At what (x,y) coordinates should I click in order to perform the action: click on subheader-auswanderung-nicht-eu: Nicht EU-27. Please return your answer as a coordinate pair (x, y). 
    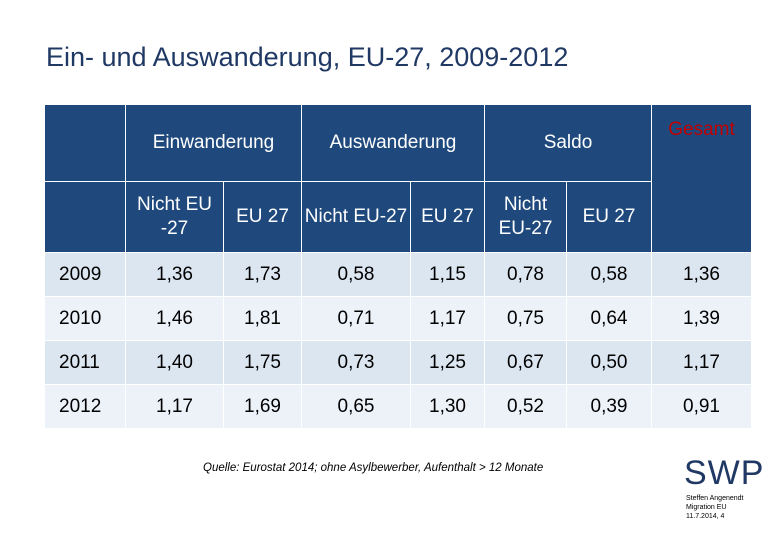
    Looking at the image, I should click on (356, 217).